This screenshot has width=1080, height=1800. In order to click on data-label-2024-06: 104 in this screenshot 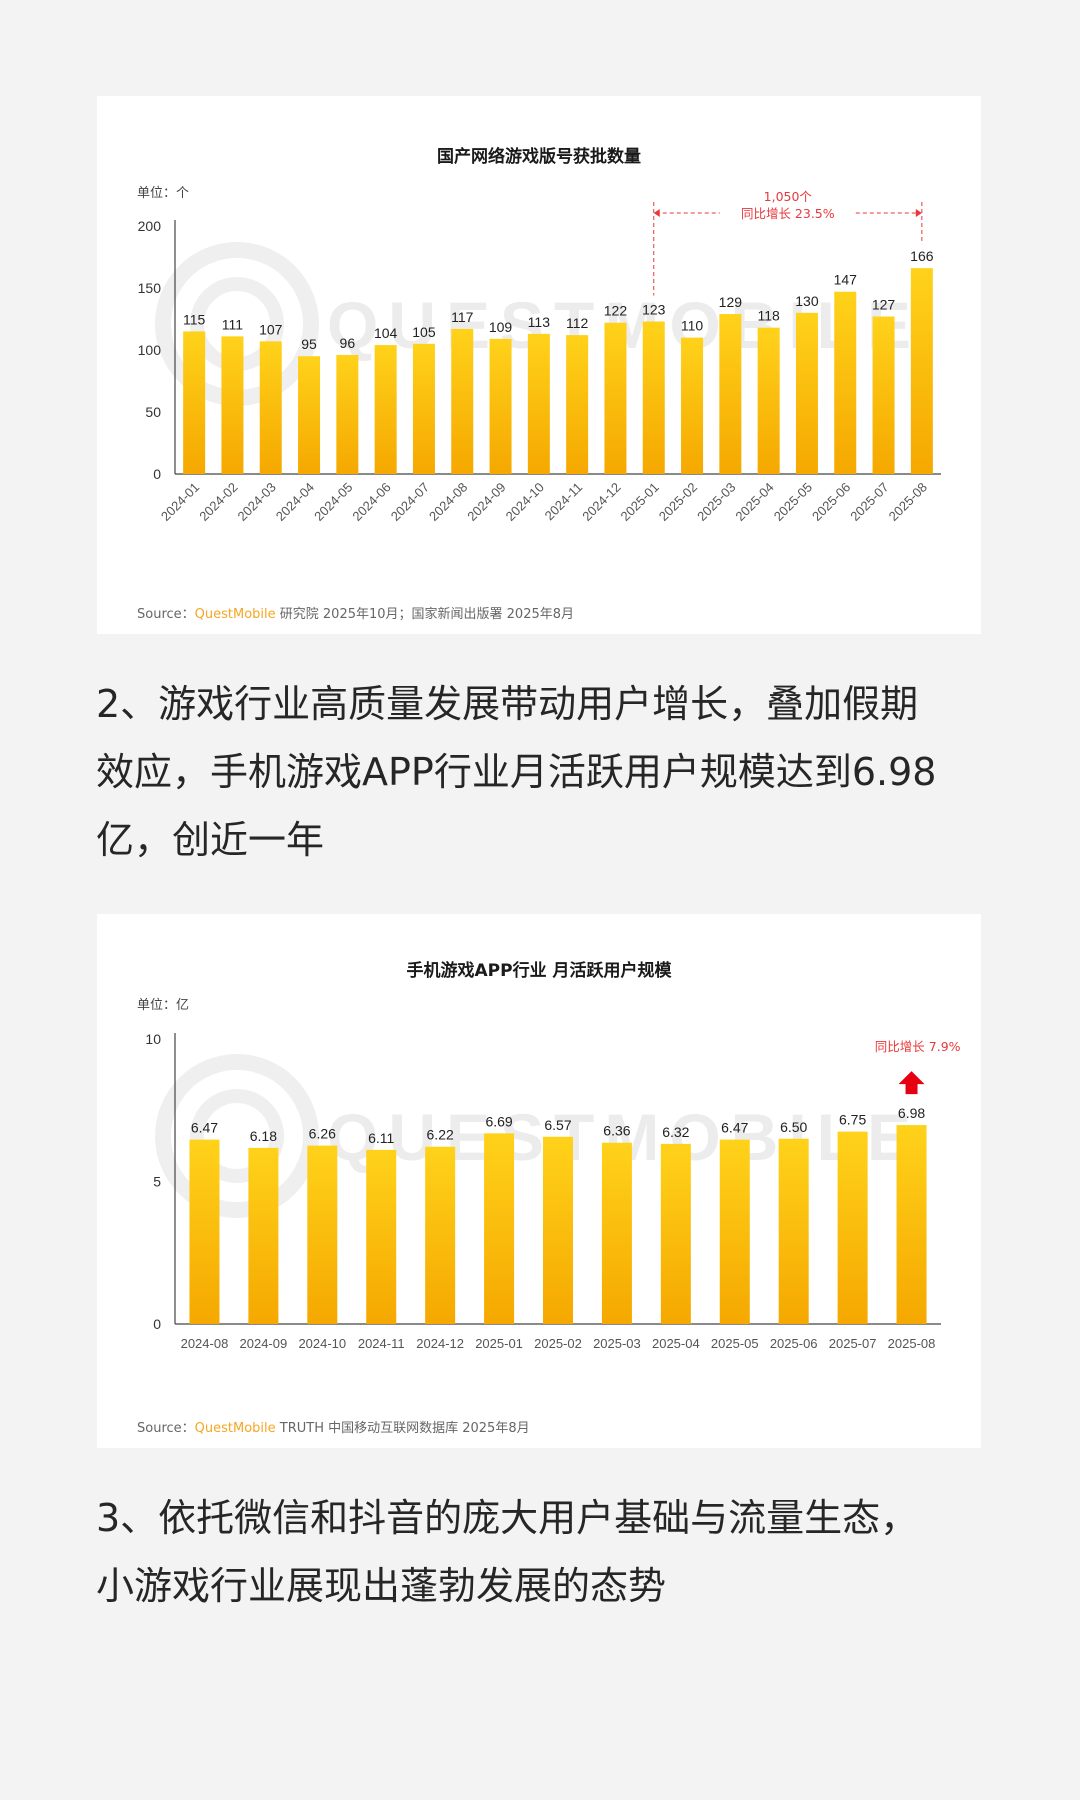, I will do `click(386, 333)`.